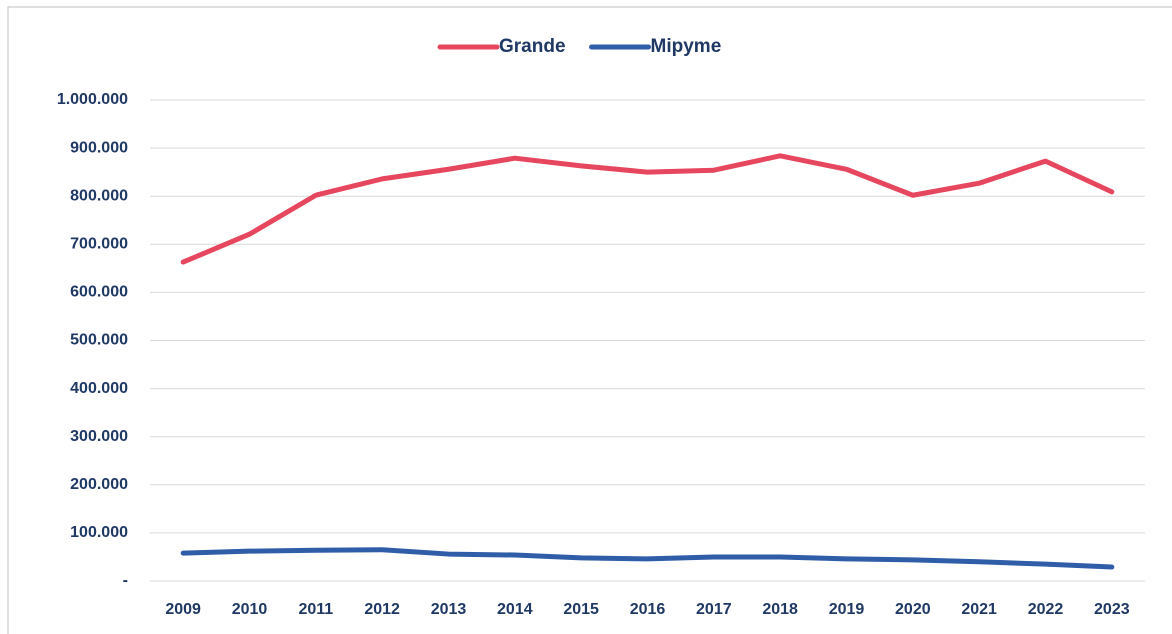  Describe the element at coordinates (913, 609) in the screenshot. I see `x-tick-label: 2020` at that location.